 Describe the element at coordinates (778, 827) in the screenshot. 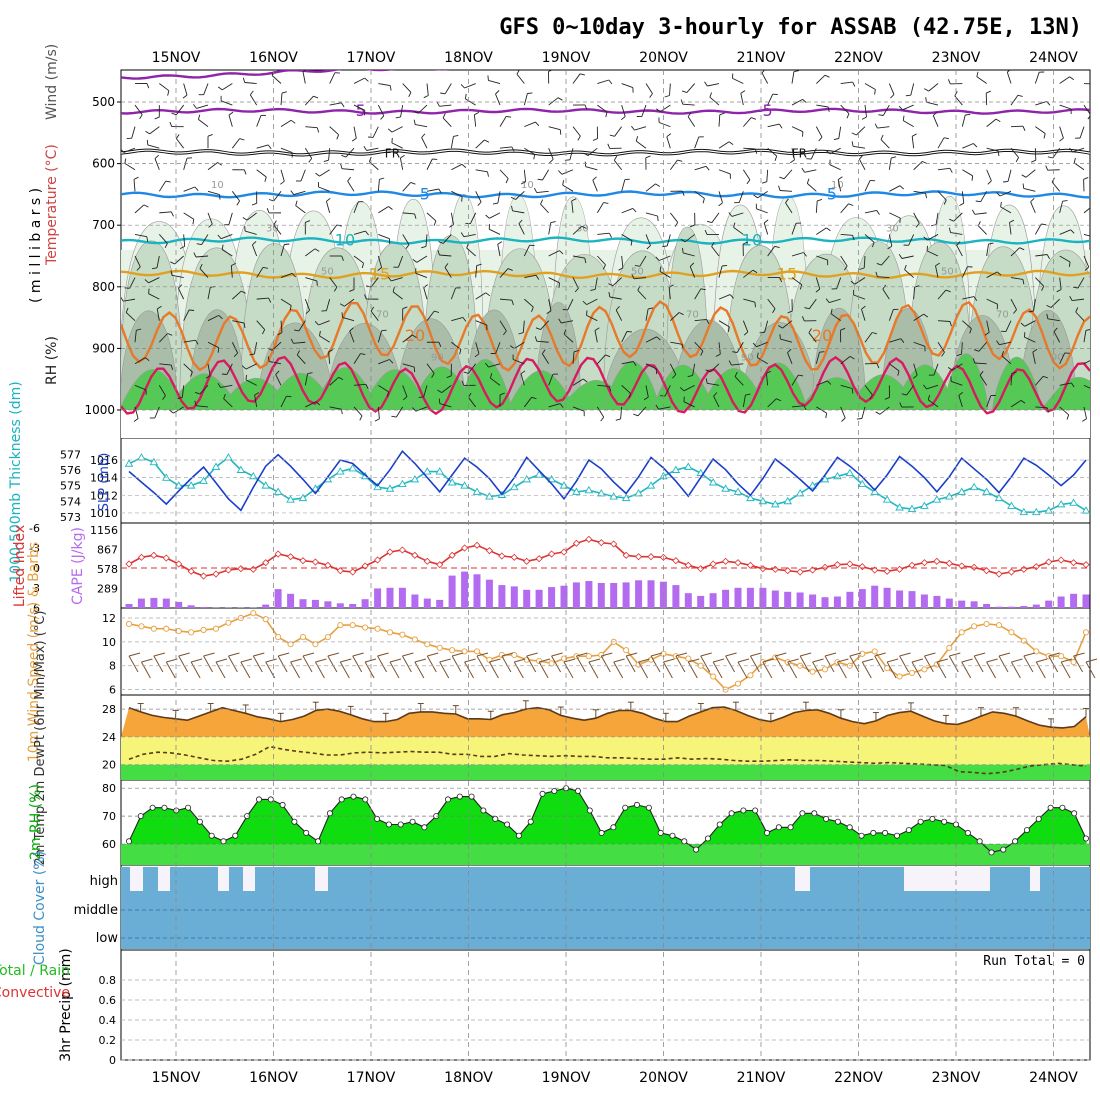

I see `rh2m-point` at that location.